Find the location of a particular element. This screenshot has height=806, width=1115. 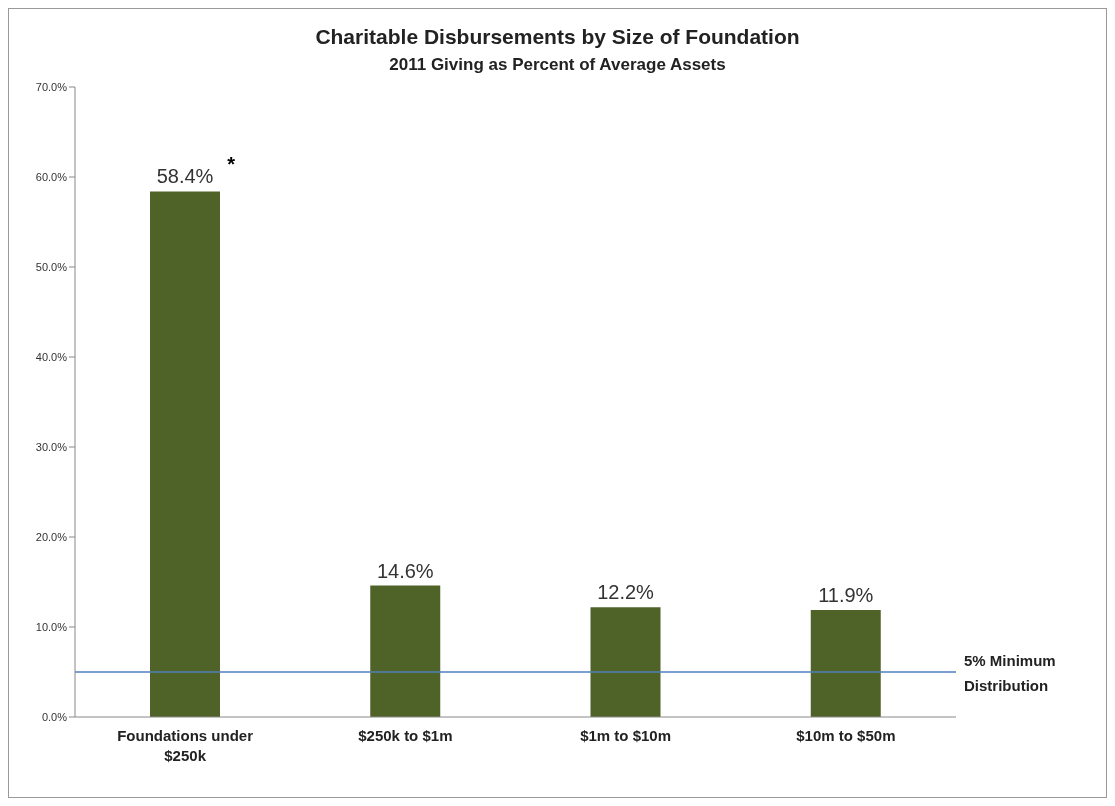

y-tick-label: 10.0% is located at coordinates (51, 626).